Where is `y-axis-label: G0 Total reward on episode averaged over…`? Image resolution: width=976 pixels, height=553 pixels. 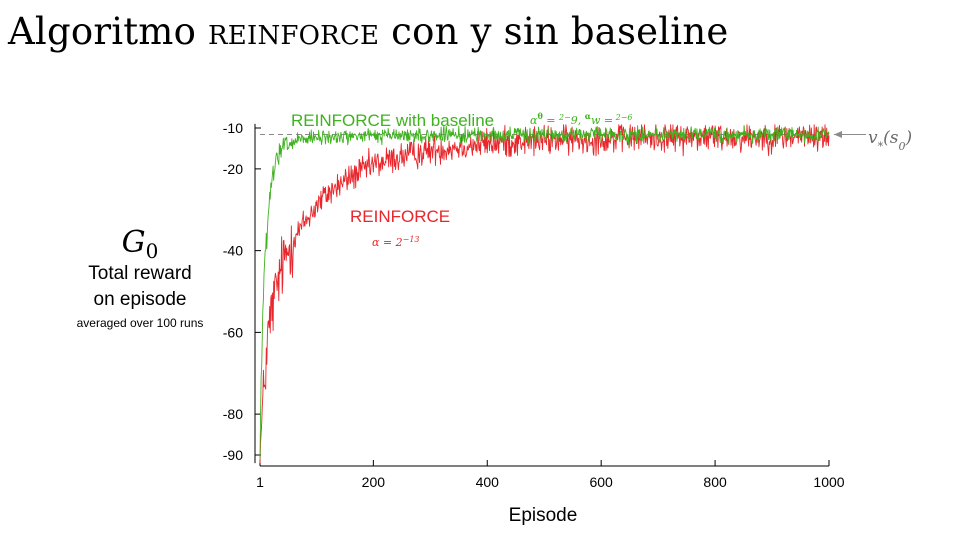
y-axis-label: G0 Total reward on episode averaged over… is located at coordinates (140, 277).